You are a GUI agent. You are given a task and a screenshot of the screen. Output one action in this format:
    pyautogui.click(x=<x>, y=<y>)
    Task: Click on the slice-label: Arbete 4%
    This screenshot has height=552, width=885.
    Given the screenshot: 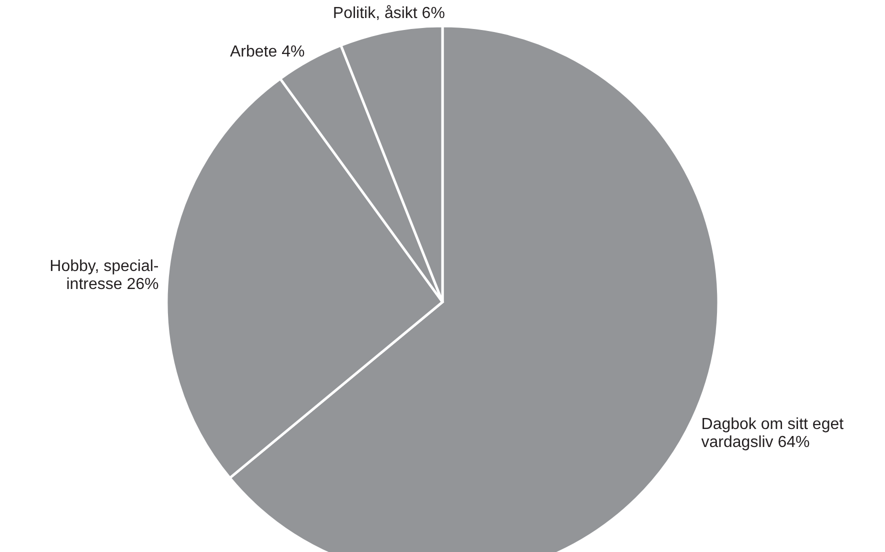 What is the action you would take?
    pyautogui.click(x=267, y=51)
    